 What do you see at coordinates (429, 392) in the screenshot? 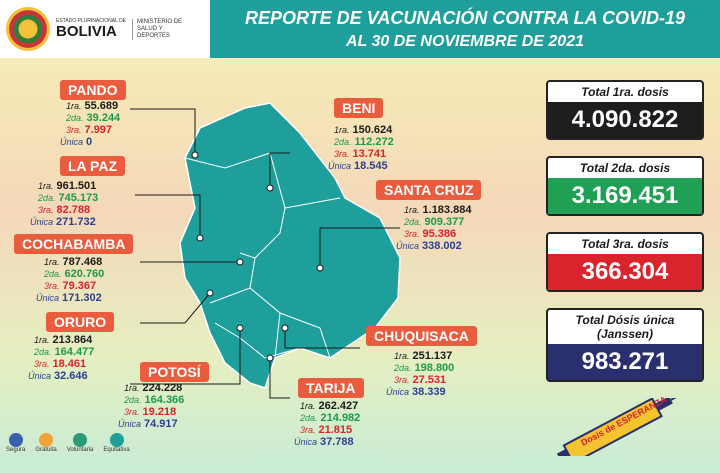
I see `value: 38.339` at bounding box center [429, 392].